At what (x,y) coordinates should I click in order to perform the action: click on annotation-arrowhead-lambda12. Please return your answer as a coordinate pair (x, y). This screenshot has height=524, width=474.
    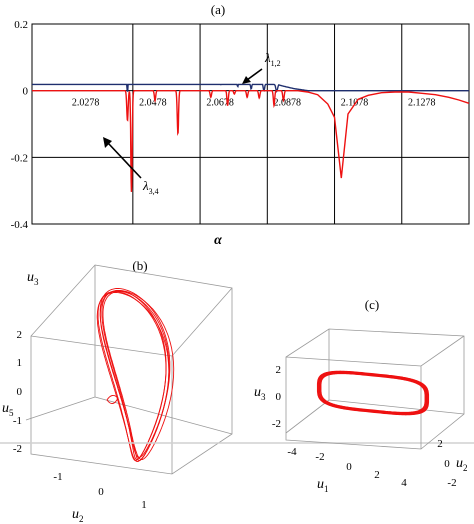
    Looking at the image, I should click on (246, 80).